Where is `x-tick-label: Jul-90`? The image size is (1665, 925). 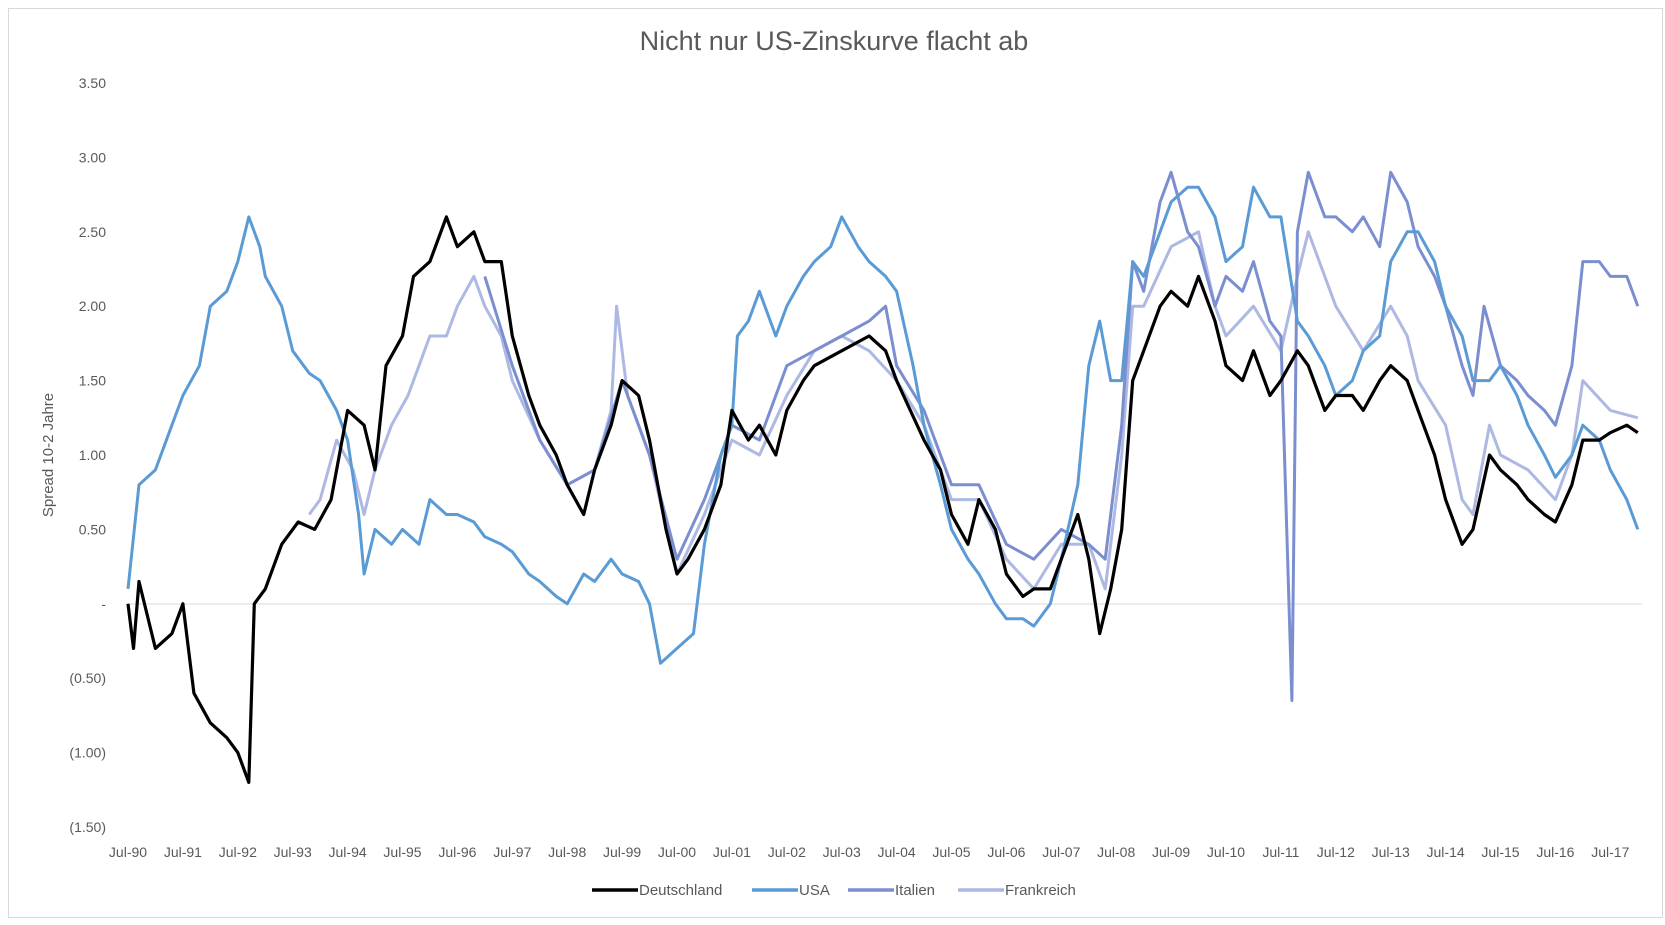
x-tick-label: Jul-90 is located at coordinates (128, 852).